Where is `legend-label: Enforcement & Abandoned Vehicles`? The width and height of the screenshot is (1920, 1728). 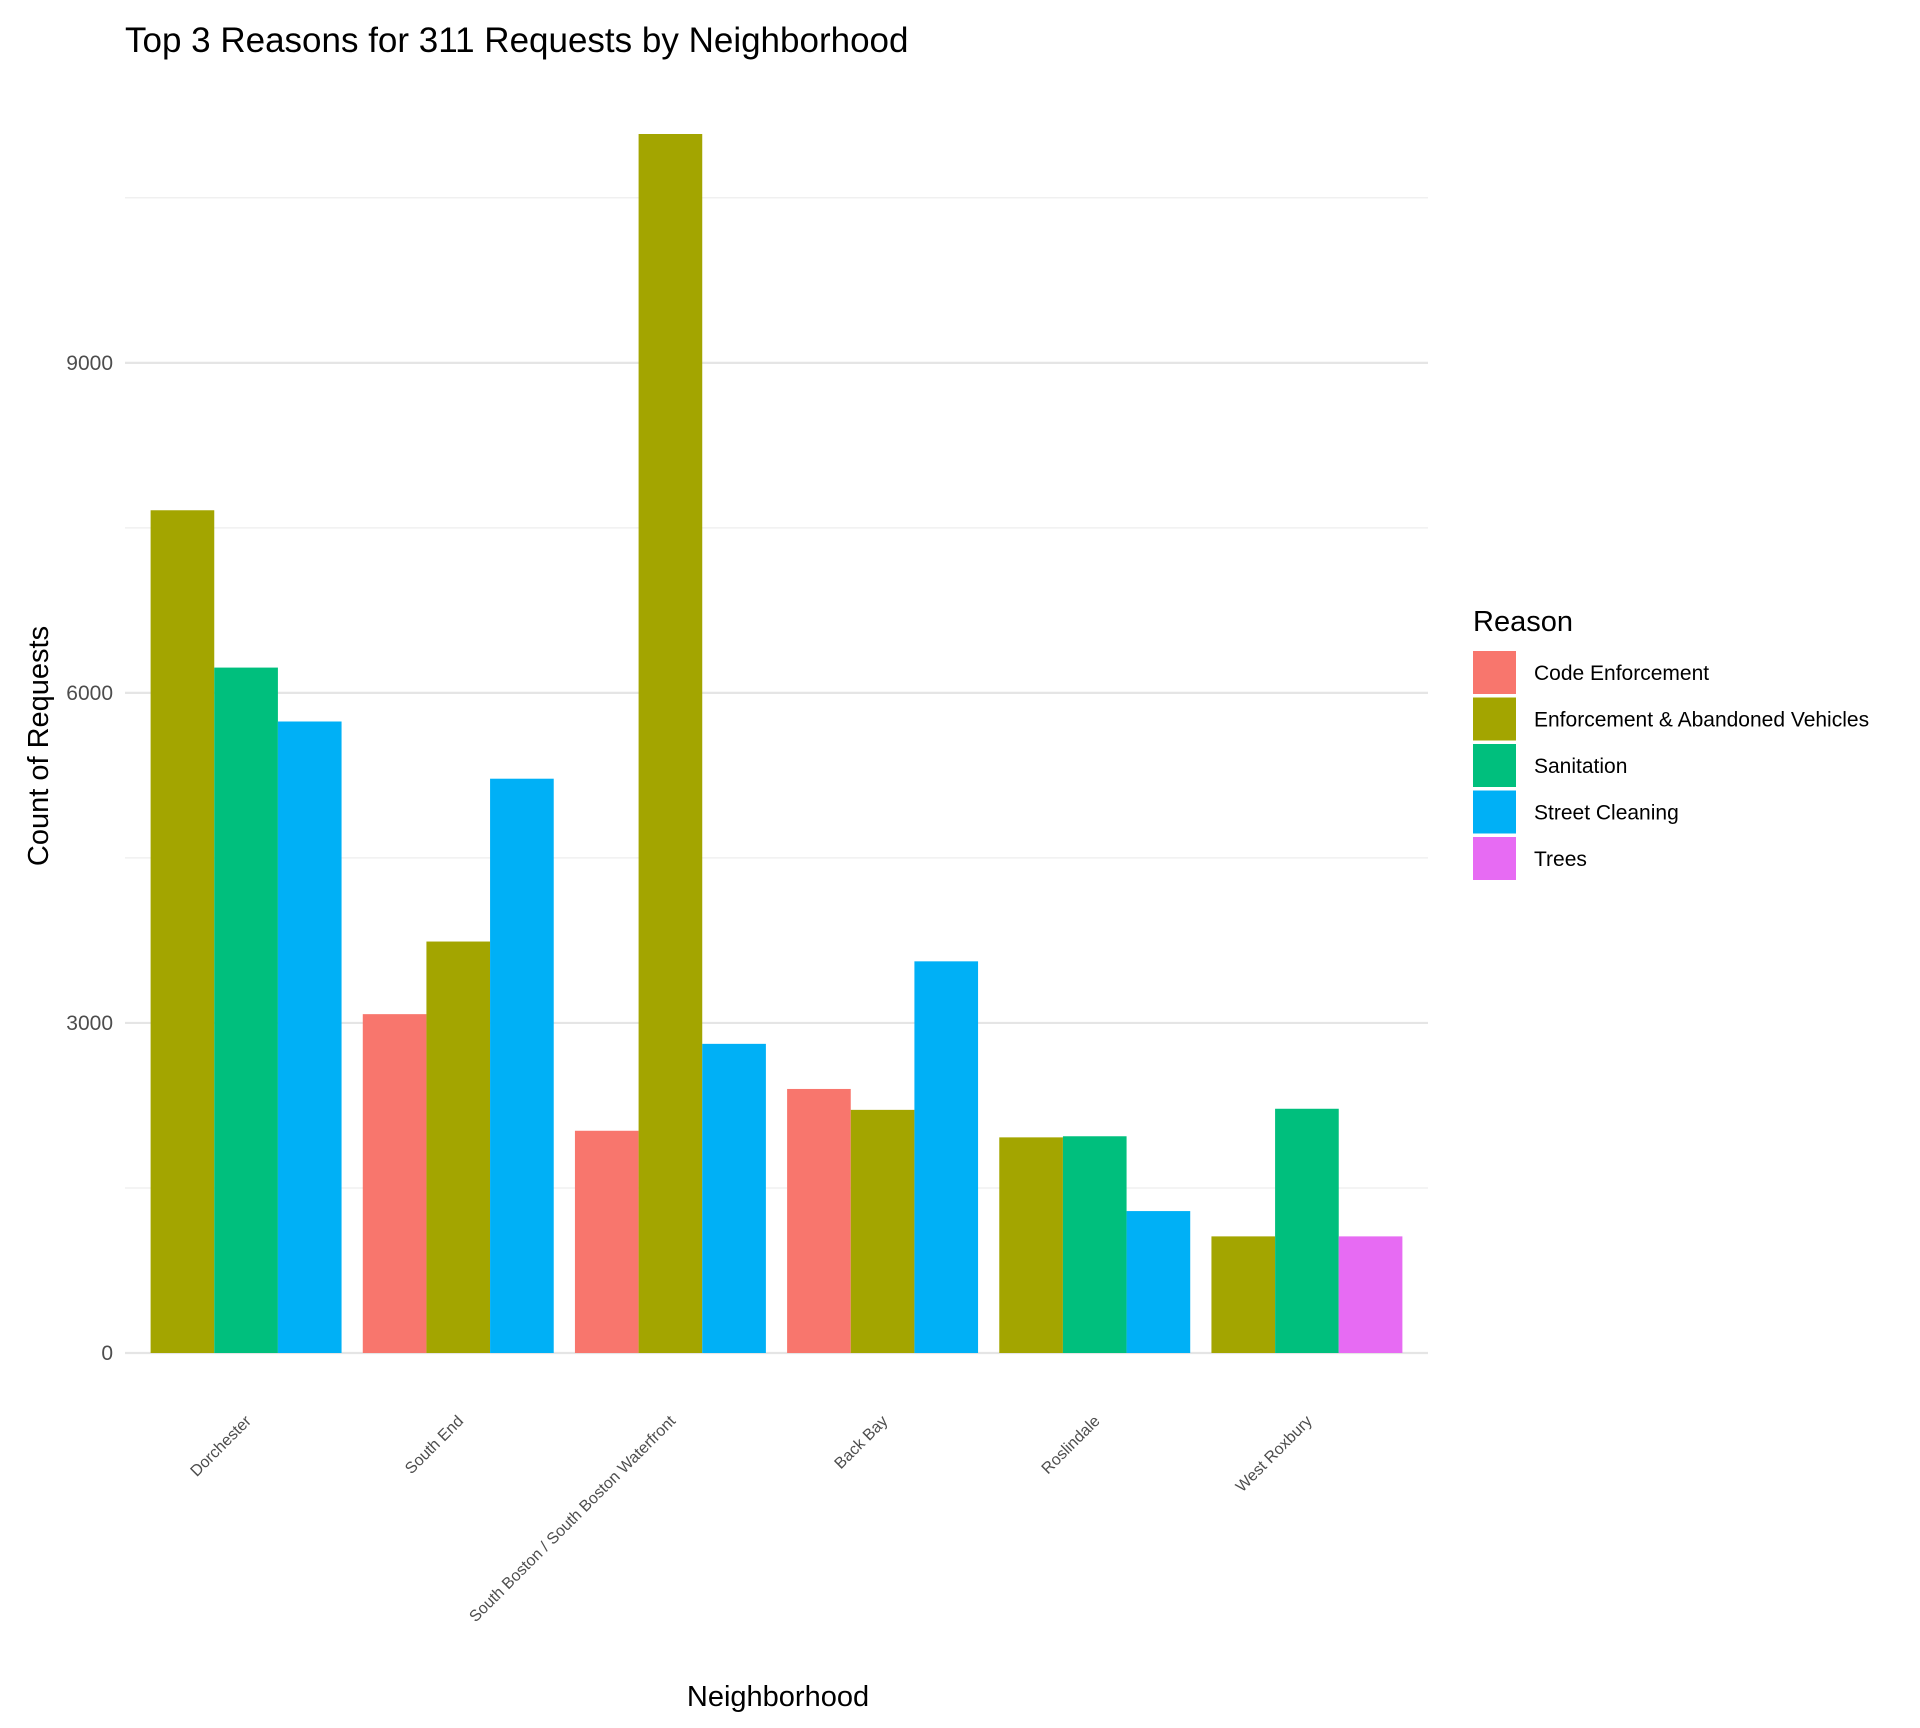
legend-label: Enforcement & Abandoned Vehicles is located at coordinates (1701, 720).